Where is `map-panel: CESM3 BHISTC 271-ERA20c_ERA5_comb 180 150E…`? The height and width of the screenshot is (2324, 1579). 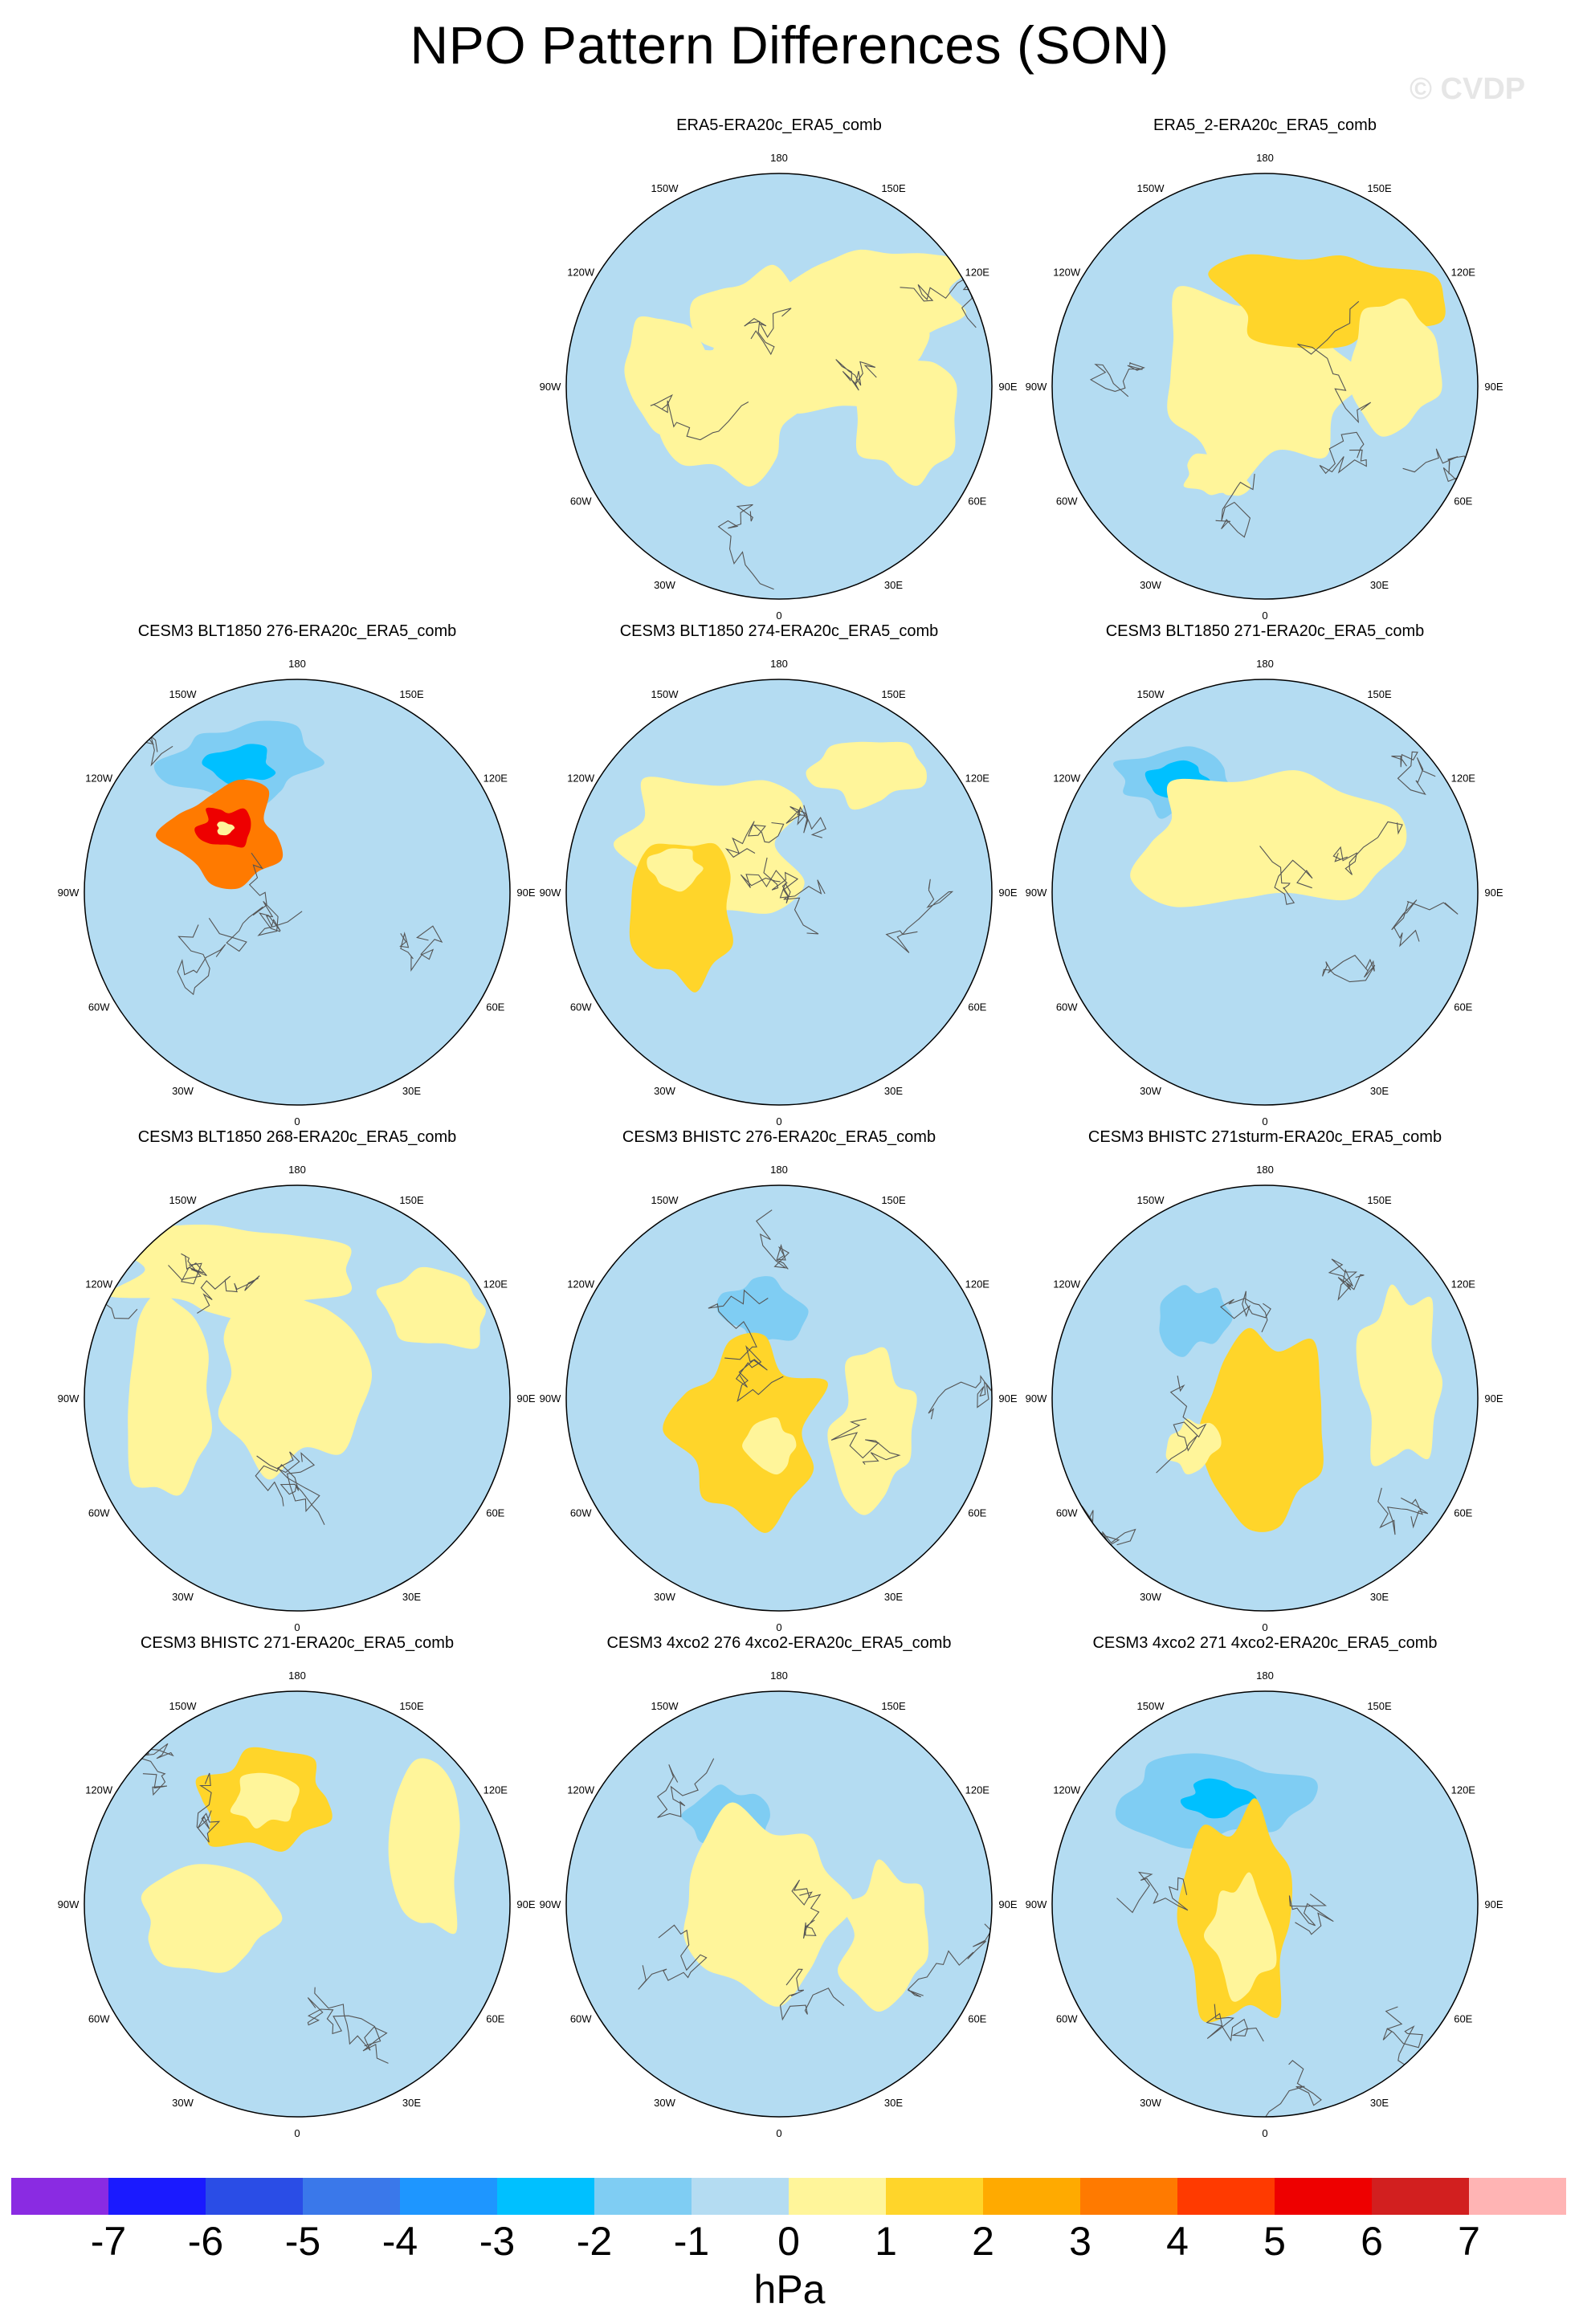 map-panel: CESM3 BHISTC 271-ERA20c_ERA5_comb 180 150E… is located at coordinates (297, 1891).